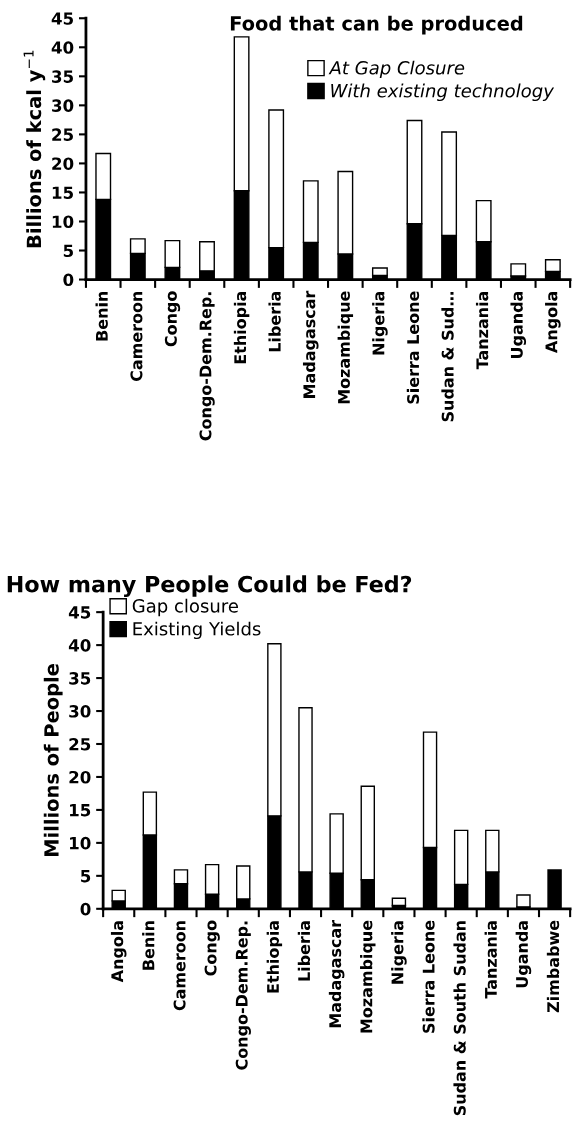 The width and height of the screenshot is (573, 1141). Describe the element at coordinates (209, 586) in the screenshot. I see `chart-title: How many People Could be Fed?` at that location.